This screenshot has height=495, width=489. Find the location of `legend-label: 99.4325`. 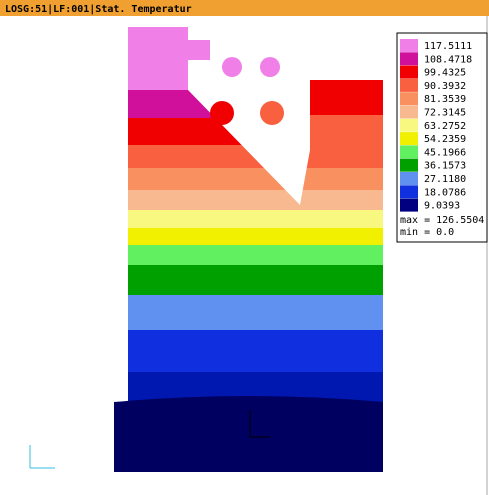

legend-label: 99.4325 is located at coordinates (445, 73).